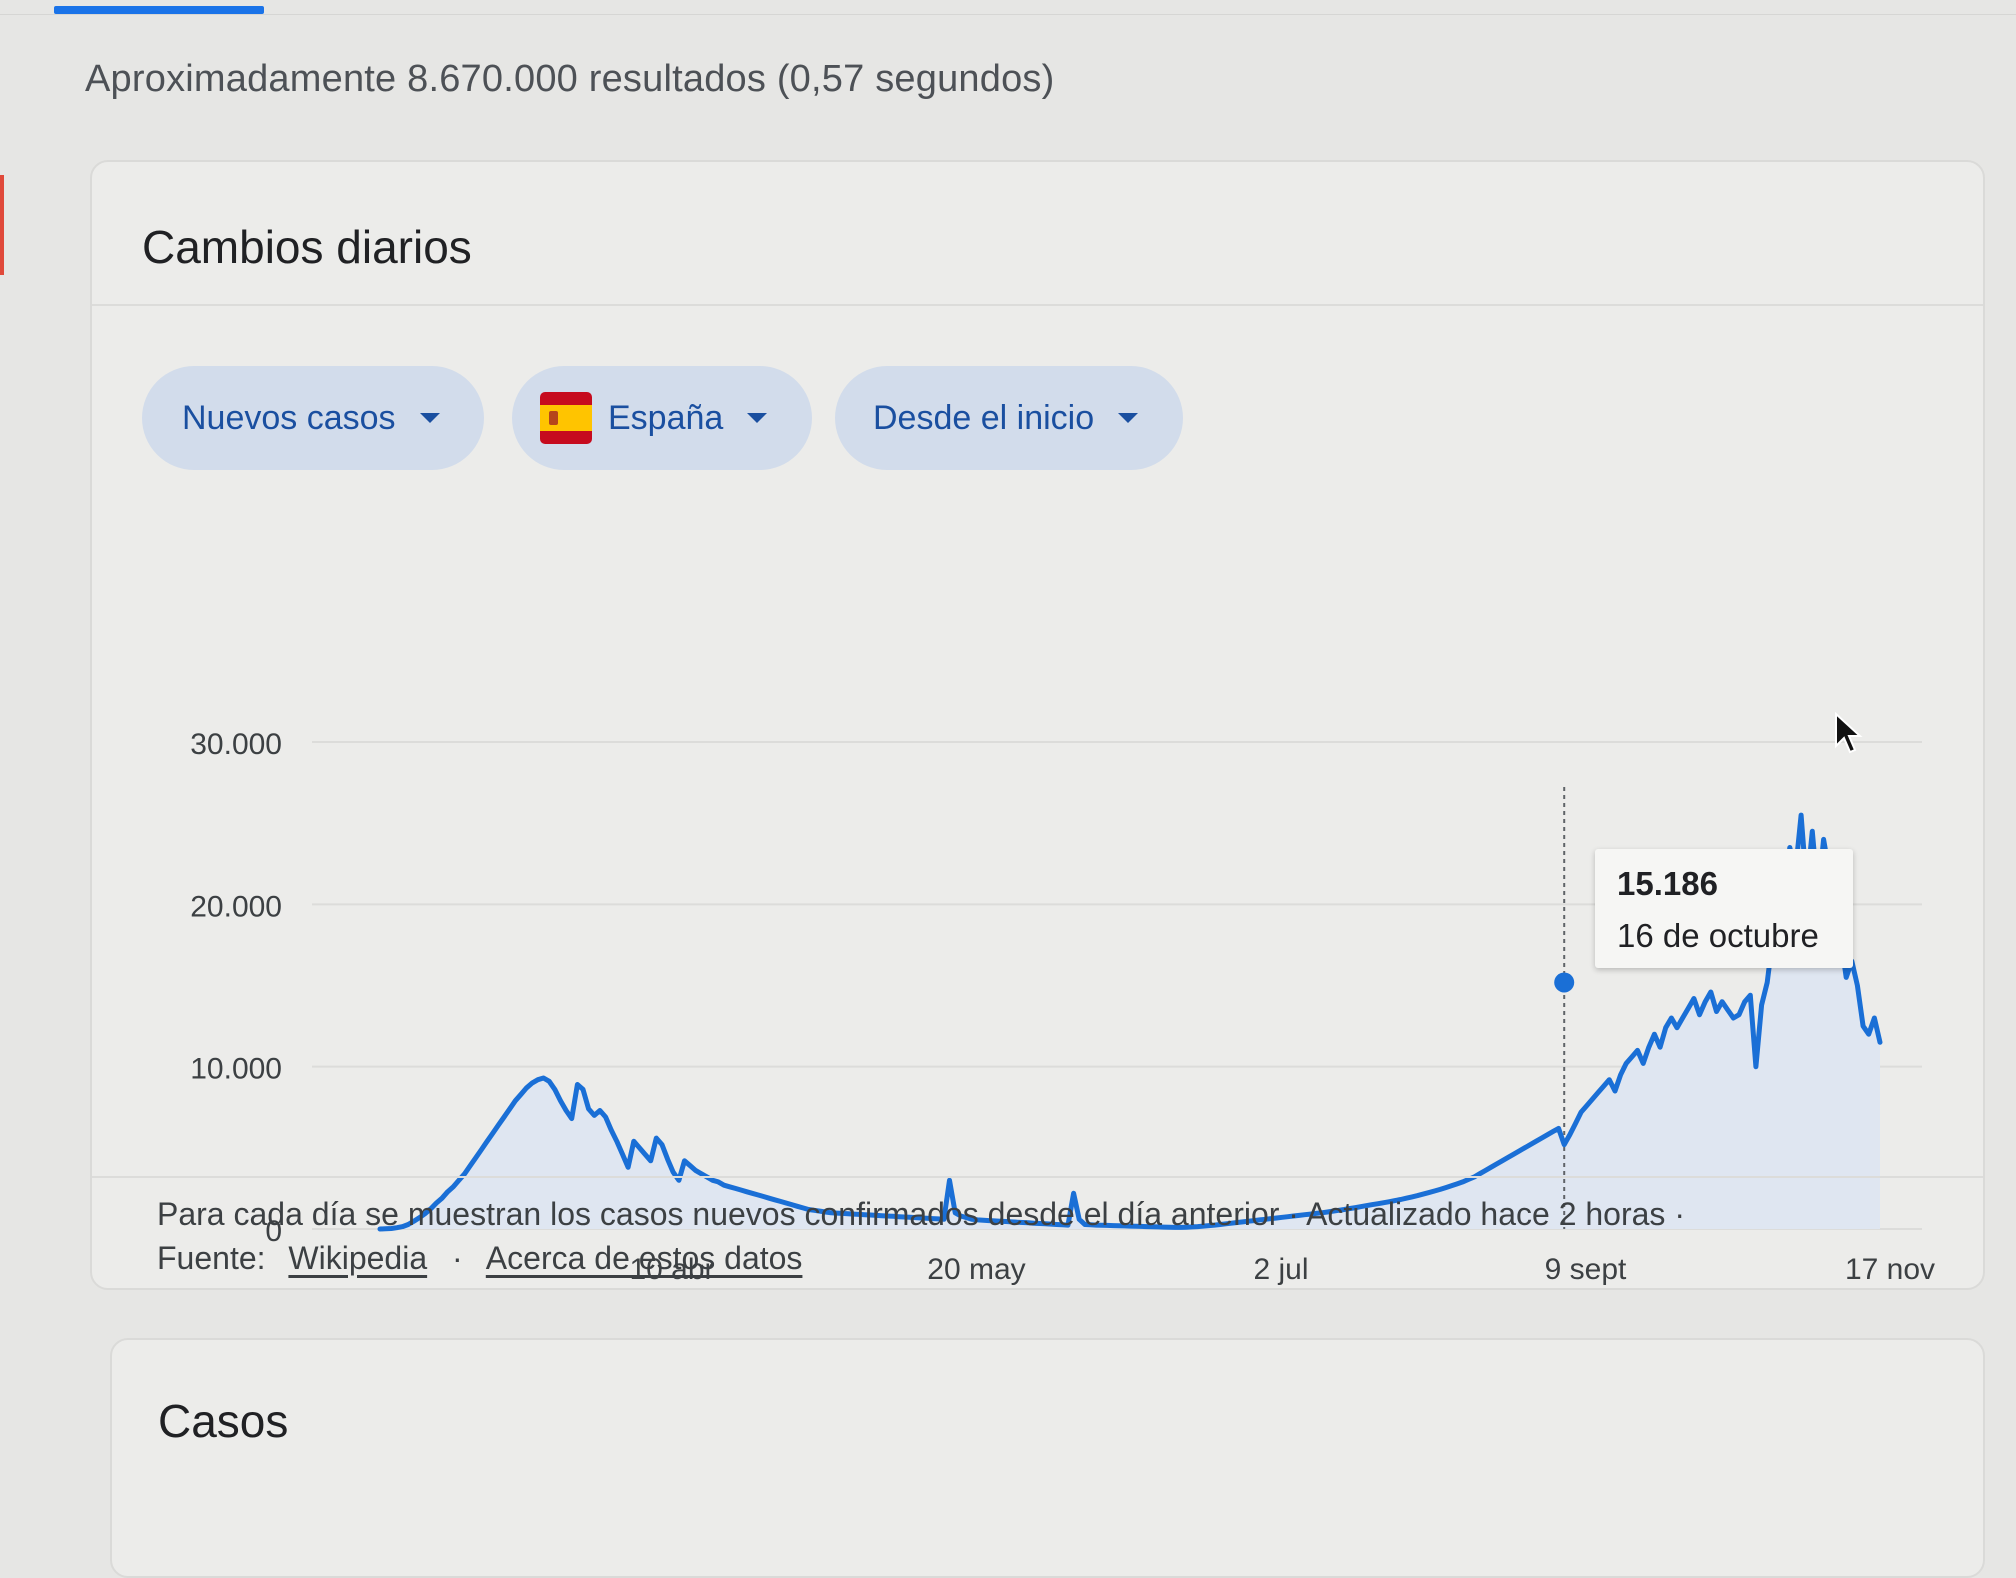 The height and width of the screenshot is (1578, 2016). Describe the element at coordinates (1280, 1269) in the screenshot. I see `x-tick-label: 2 jul` at that location.